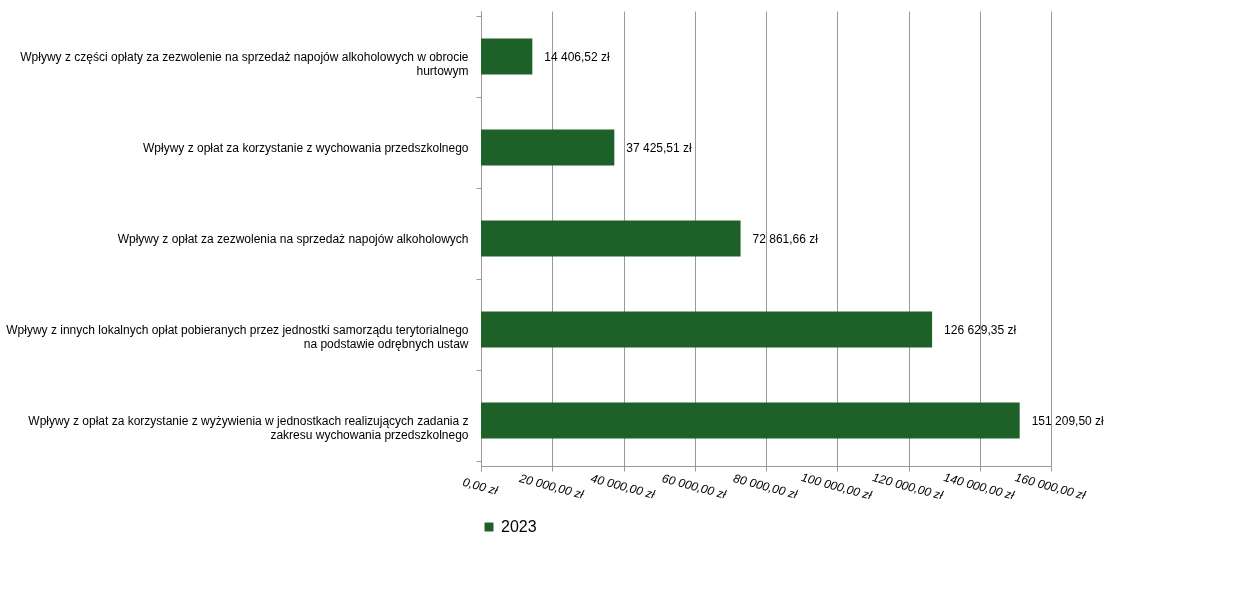 This screenshot has height=604, width=1233. I want to click on data-label: 72 861,66 zł, so click(785, 238).